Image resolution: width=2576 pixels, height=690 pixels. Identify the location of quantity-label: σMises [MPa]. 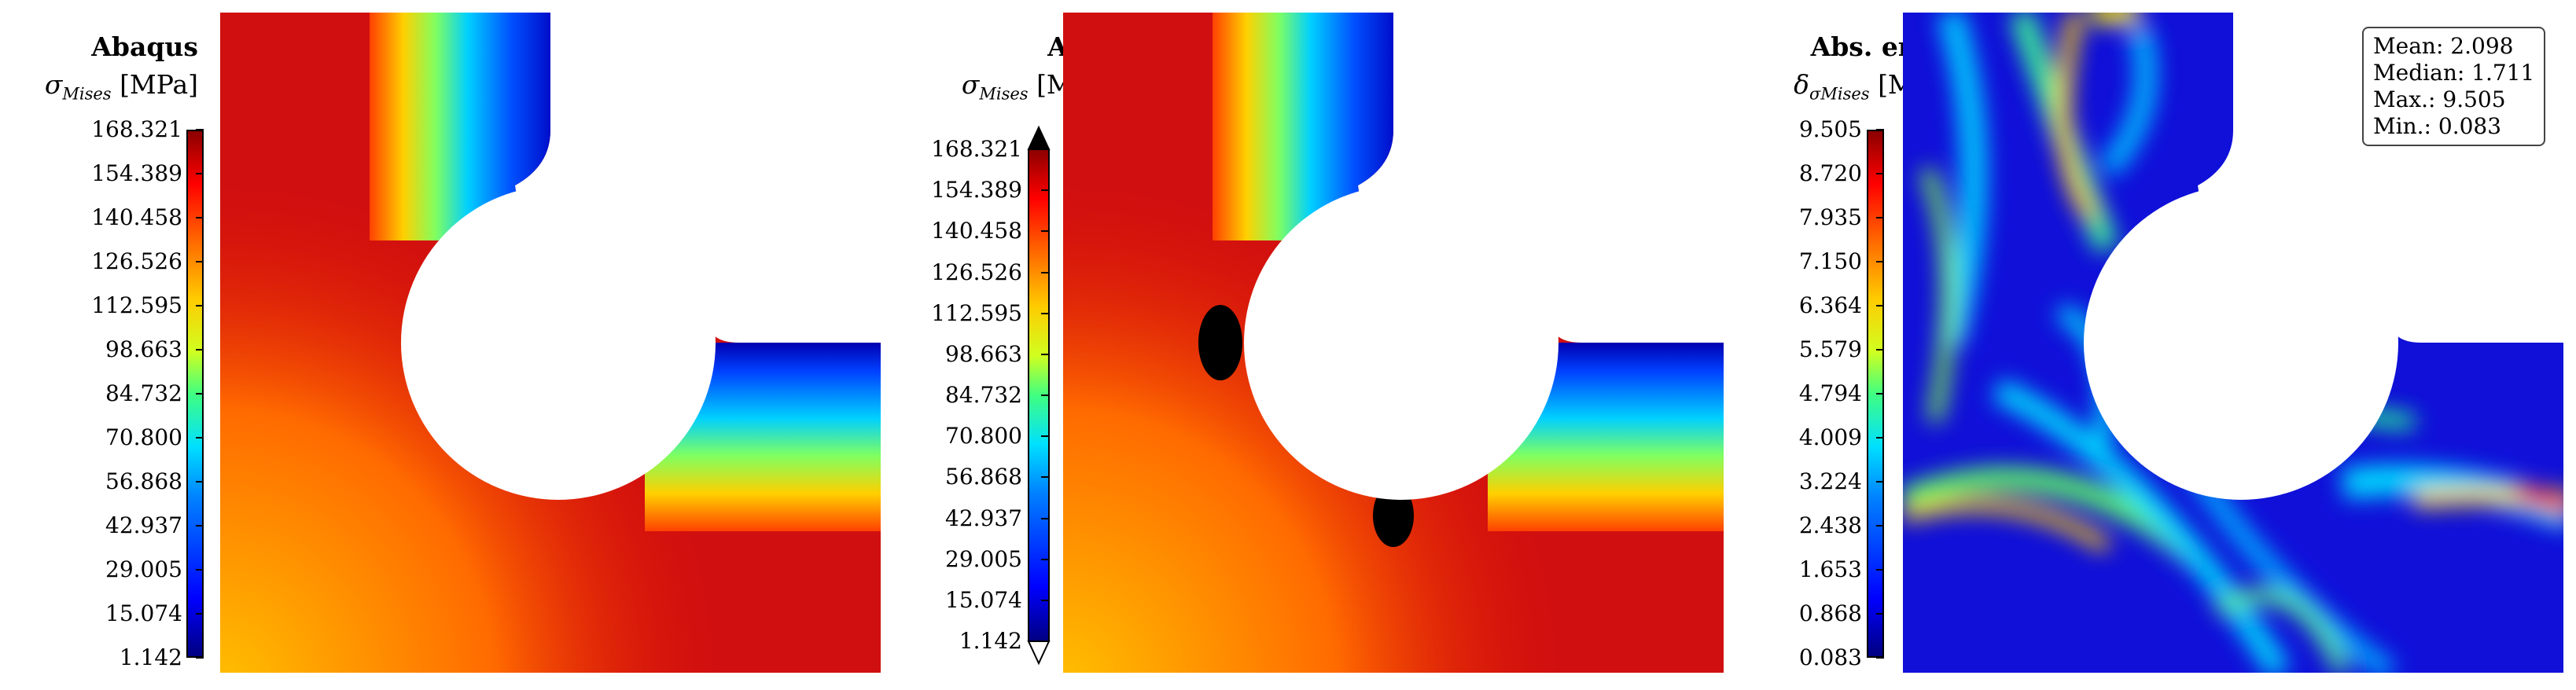
(121, 87).